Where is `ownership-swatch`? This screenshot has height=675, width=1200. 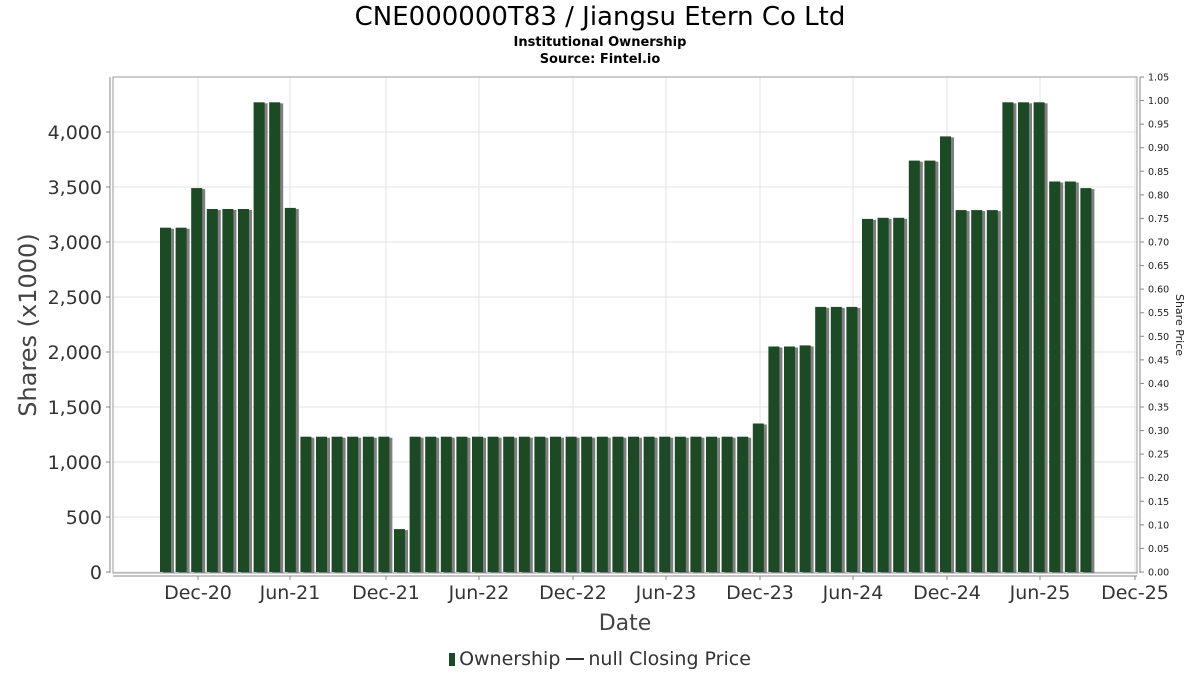
ownership-swatch is located at coordinates (452, 659).